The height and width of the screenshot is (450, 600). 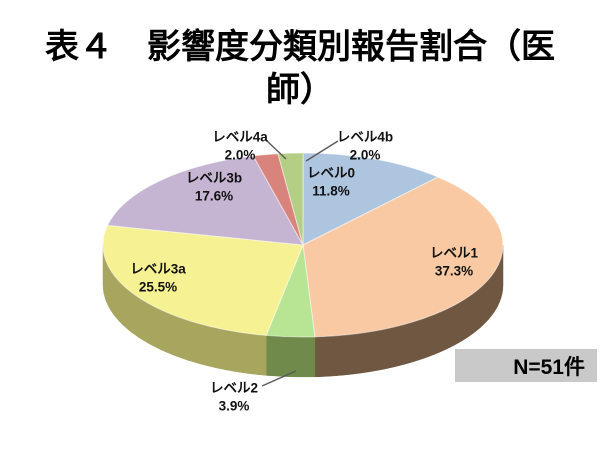 I want to click on sample-size-box: N=51件, so click(x=526, y=365).